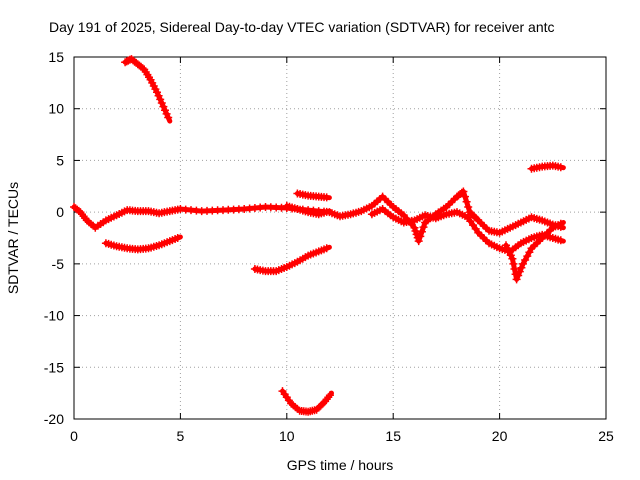  Describe the element at coordinates (500, 436) in the screenshot. I see `x-tick-label: 20` at that location.